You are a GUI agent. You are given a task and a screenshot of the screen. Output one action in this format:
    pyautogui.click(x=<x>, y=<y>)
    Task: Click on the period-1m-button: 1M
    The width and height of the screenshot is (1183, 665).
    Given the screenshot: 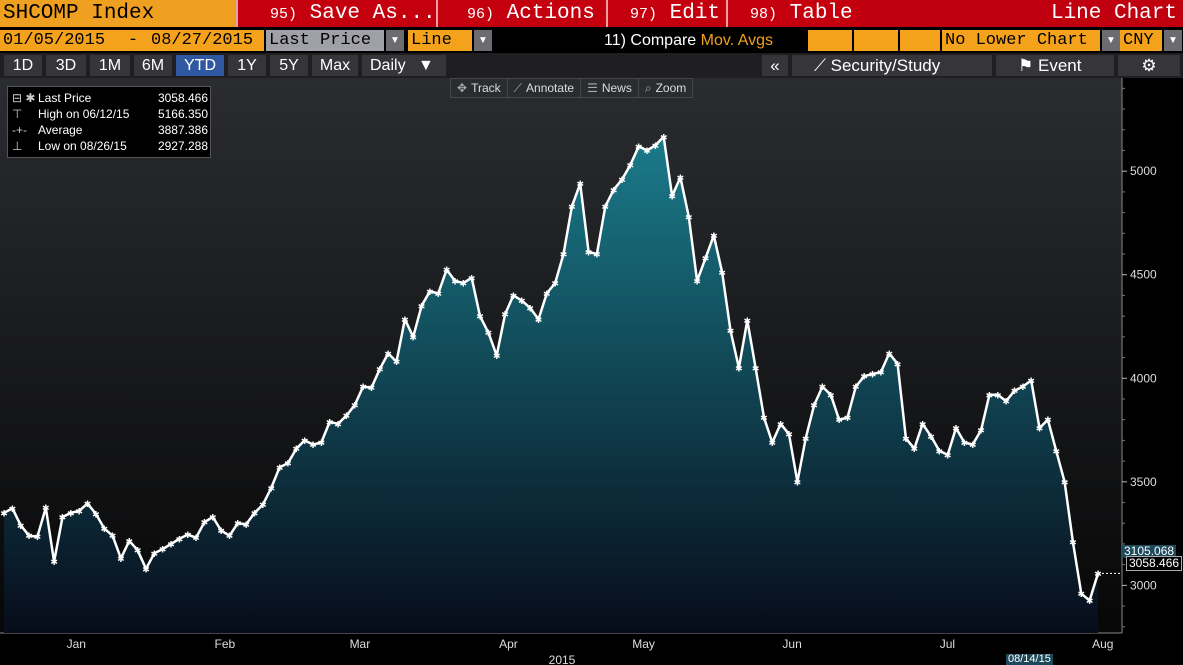 What is the action you would take?
    pyautogui.click(x=110, y=65)
    